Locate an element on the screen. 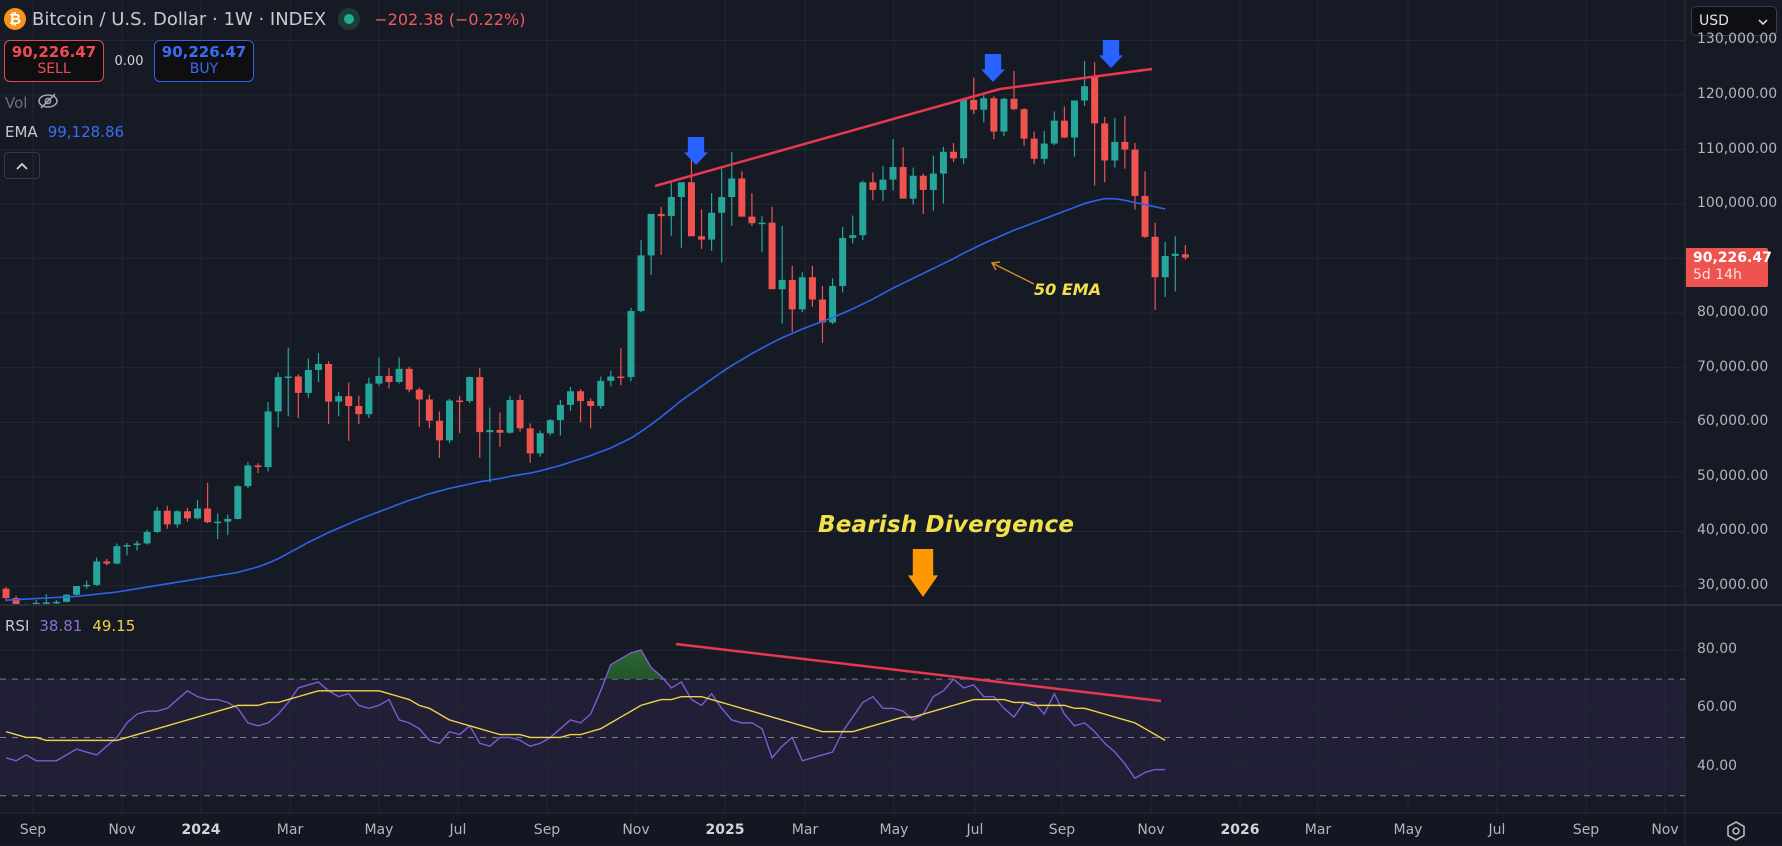 This screenshot has width=1782, height=846. rsi-value: 38.81 is located at coordinates (61, 626).